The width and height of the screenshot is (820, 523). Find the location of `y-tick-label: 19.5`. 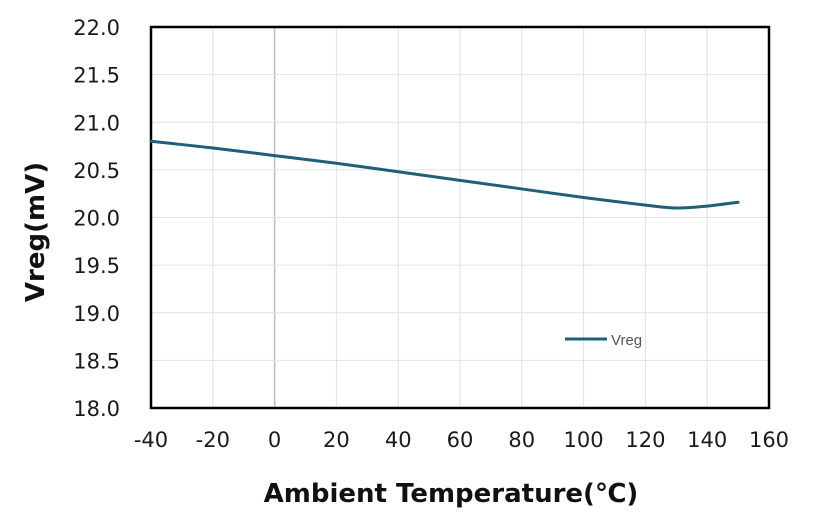

y-tick-label: 19.5 is located at coordinates (96, 266).